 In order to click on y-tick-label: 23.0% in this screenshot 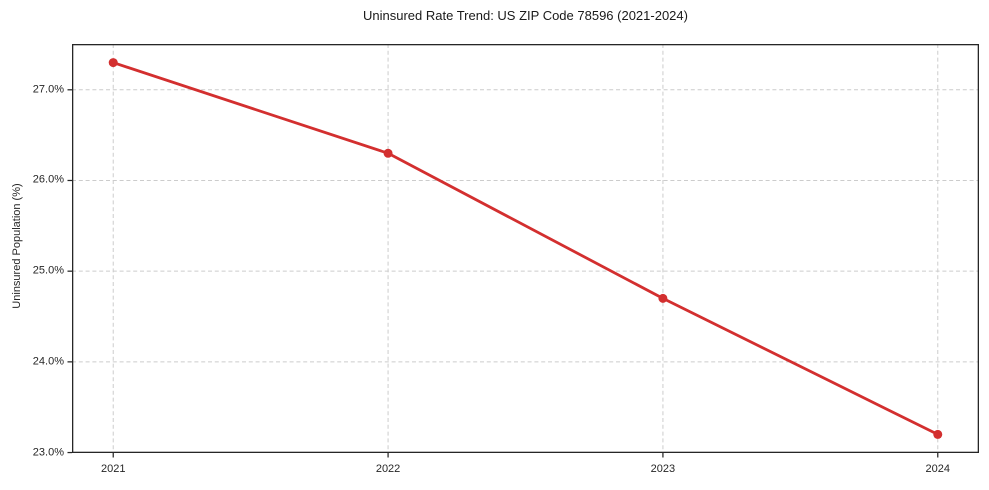, I will do `click(48, 452)`.